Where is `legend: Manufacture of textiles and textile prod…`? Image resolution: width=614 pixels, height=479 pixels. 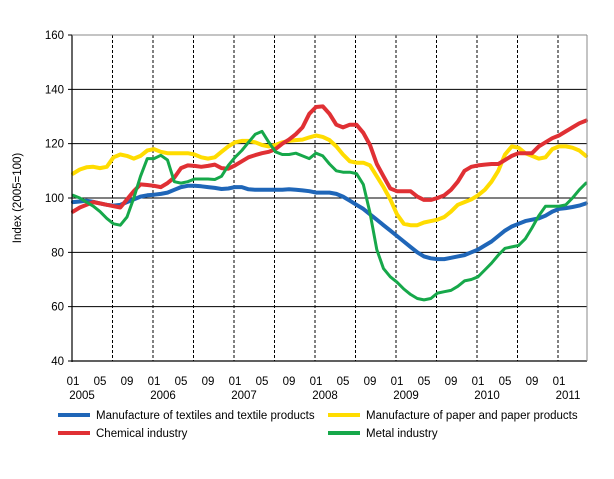 legend: Manufacture of textiles and textile prod… is located at coordinates (318, 425).